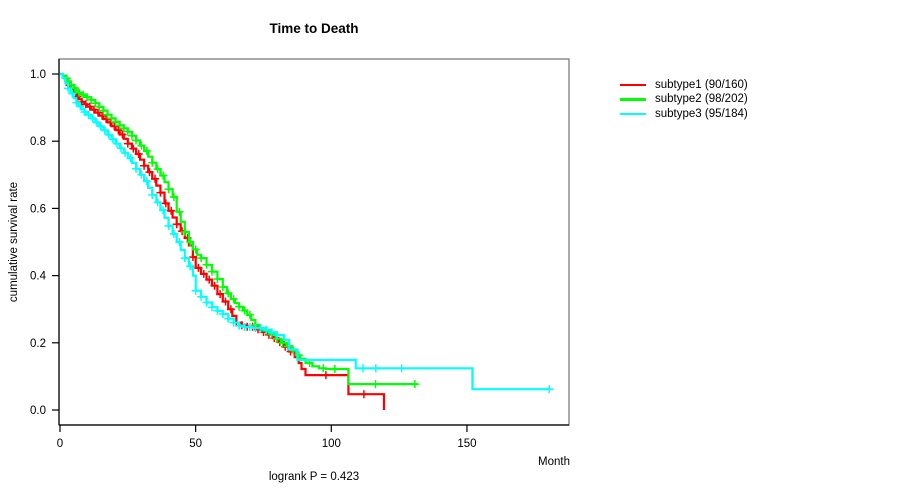  I want to click on legend-item-subtype3: subtype3 (95/184), so click(684, 114).